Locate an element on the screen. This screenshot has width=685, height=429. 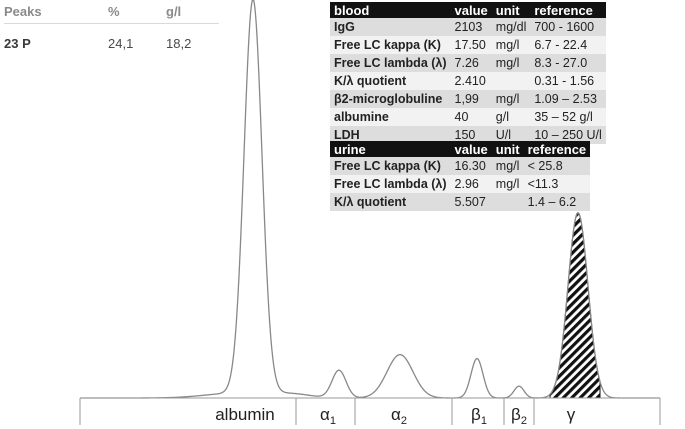
blood-row: Free LC lambda (λ) 7.26 mg/l 8.3 - 27.0 is located at coordinates (468, 63).